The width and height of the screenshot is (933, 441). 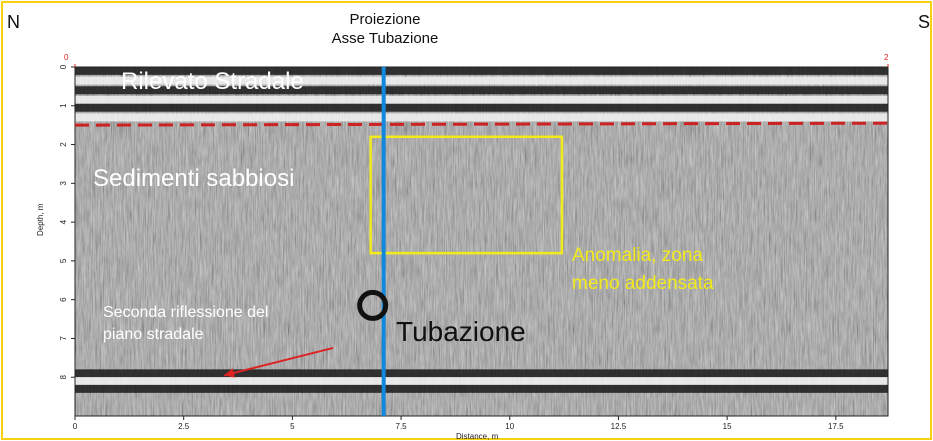 What do you see at coordinates (643, 283) in the screenshot?
I see `annotation-anomaly-line-2: meno addensata` at bounding box center [643, 283].